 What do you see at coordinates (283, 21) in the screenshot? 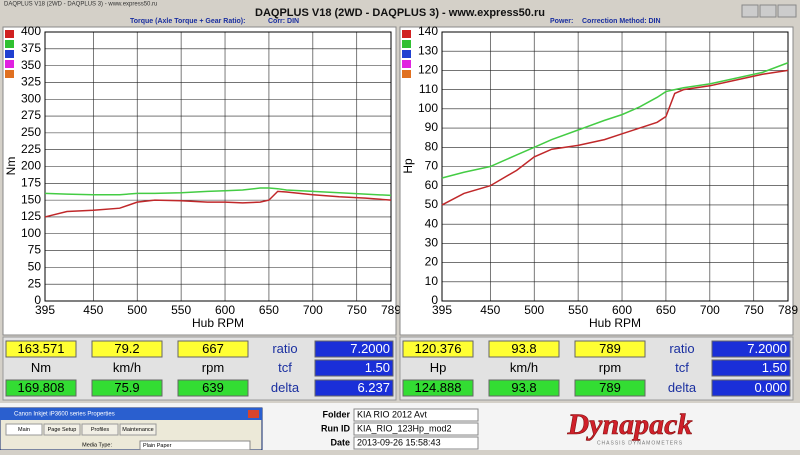
I see `torque-corr: Corr: DIN` at bounding box center [283, 21].